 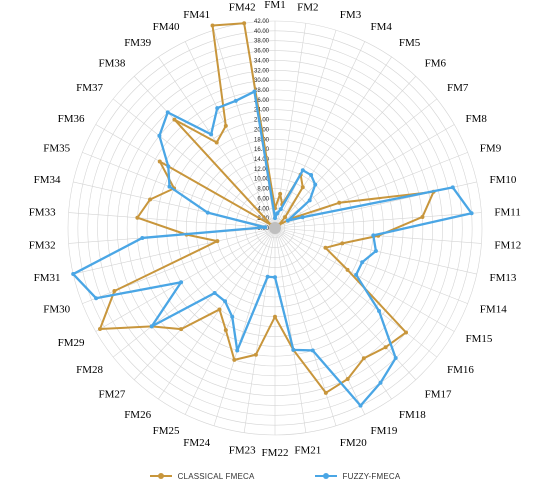 What do you see at coordinates (71, 119) in the screenshot?
I see `category-label: FM36` at bounding box center [71, 119].